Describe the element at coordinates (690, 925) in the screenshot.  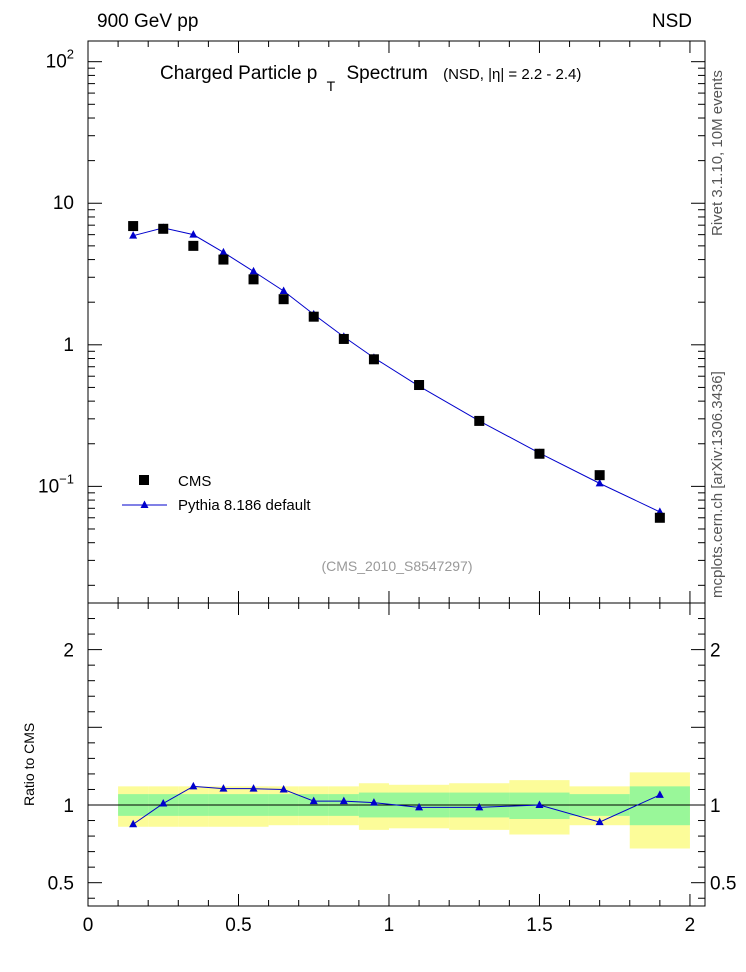
I see `x-tick-label-4: 2` at that location.